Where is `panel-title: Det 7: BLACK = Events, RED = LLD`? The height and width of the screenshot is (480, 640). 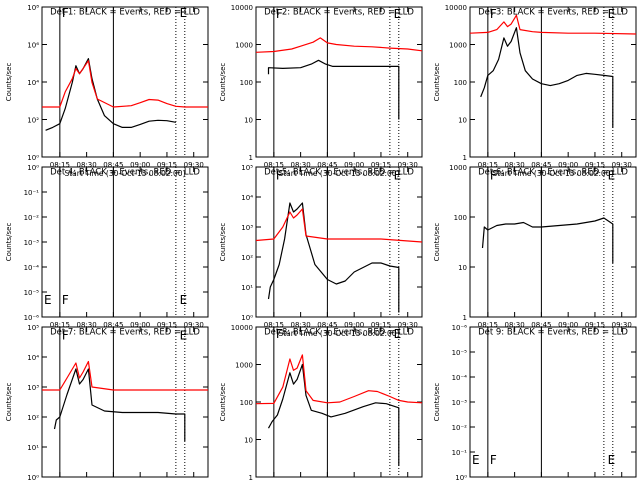 panel-title: Det 7: BLACK = Events, RED = LLD is located at coordinates (125, 333).